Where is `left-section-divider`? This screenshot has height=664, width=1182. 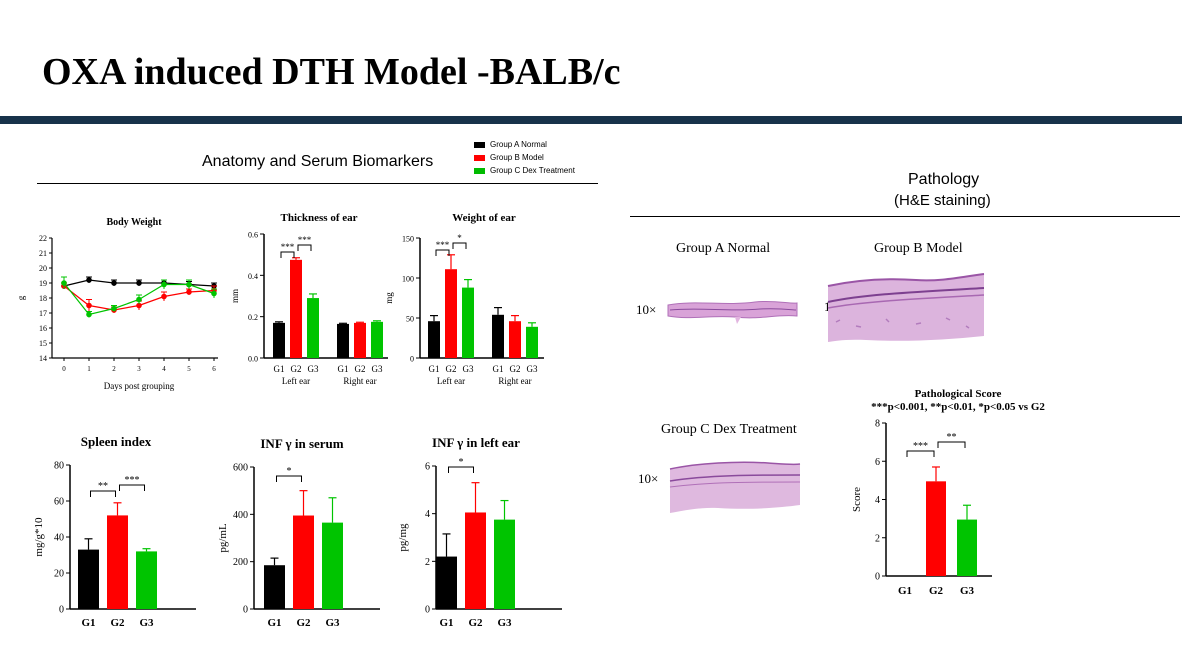 left-section-divider is located at coordinates (317, 183).